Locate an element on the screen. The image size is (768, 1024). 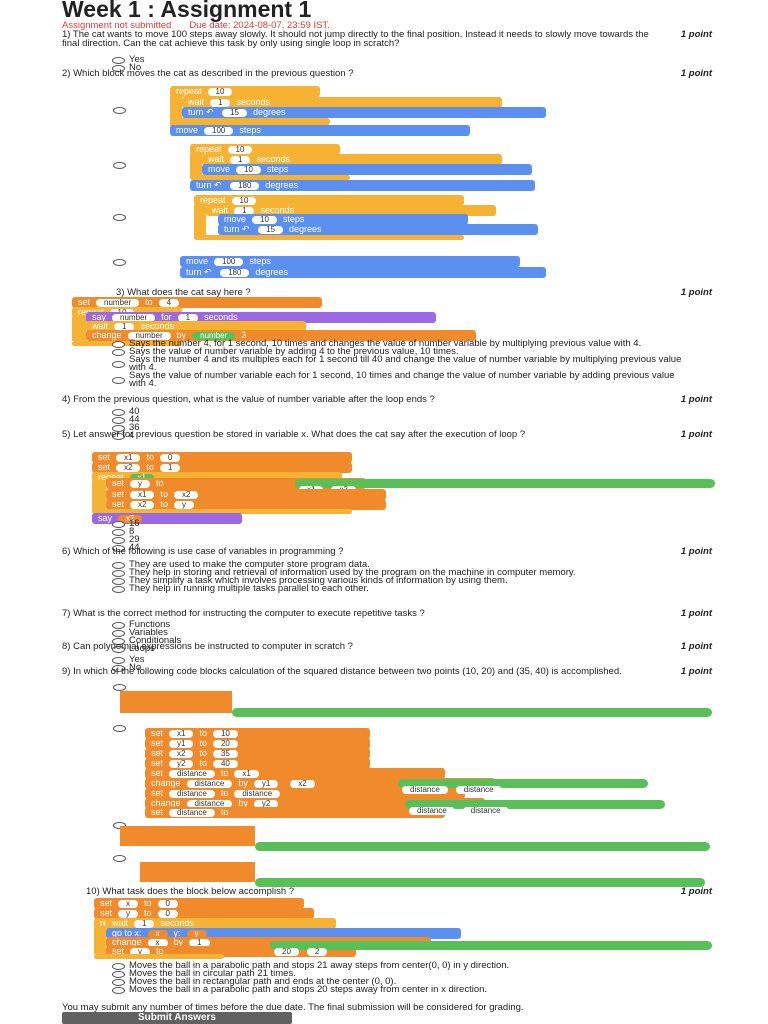
q1-options: Yes No is located at coordinates (128, 63).